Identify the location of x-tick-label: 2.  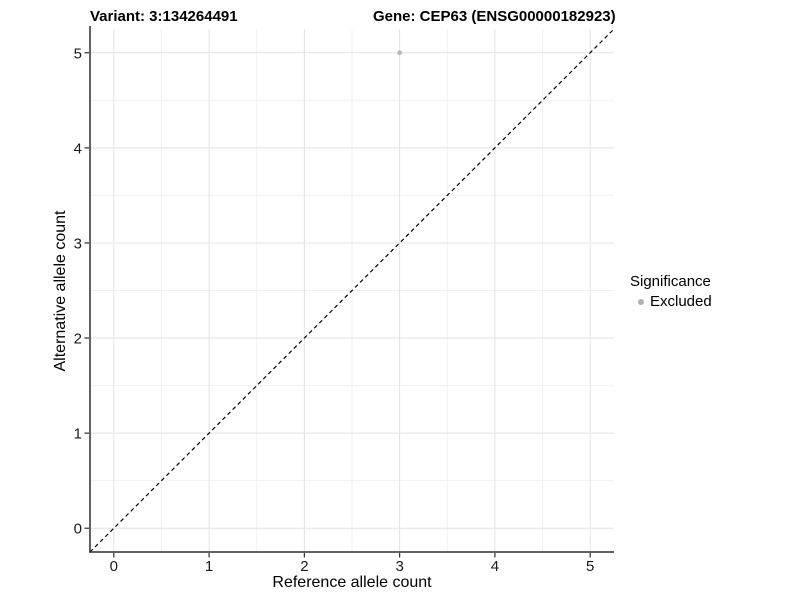
(304, 566).